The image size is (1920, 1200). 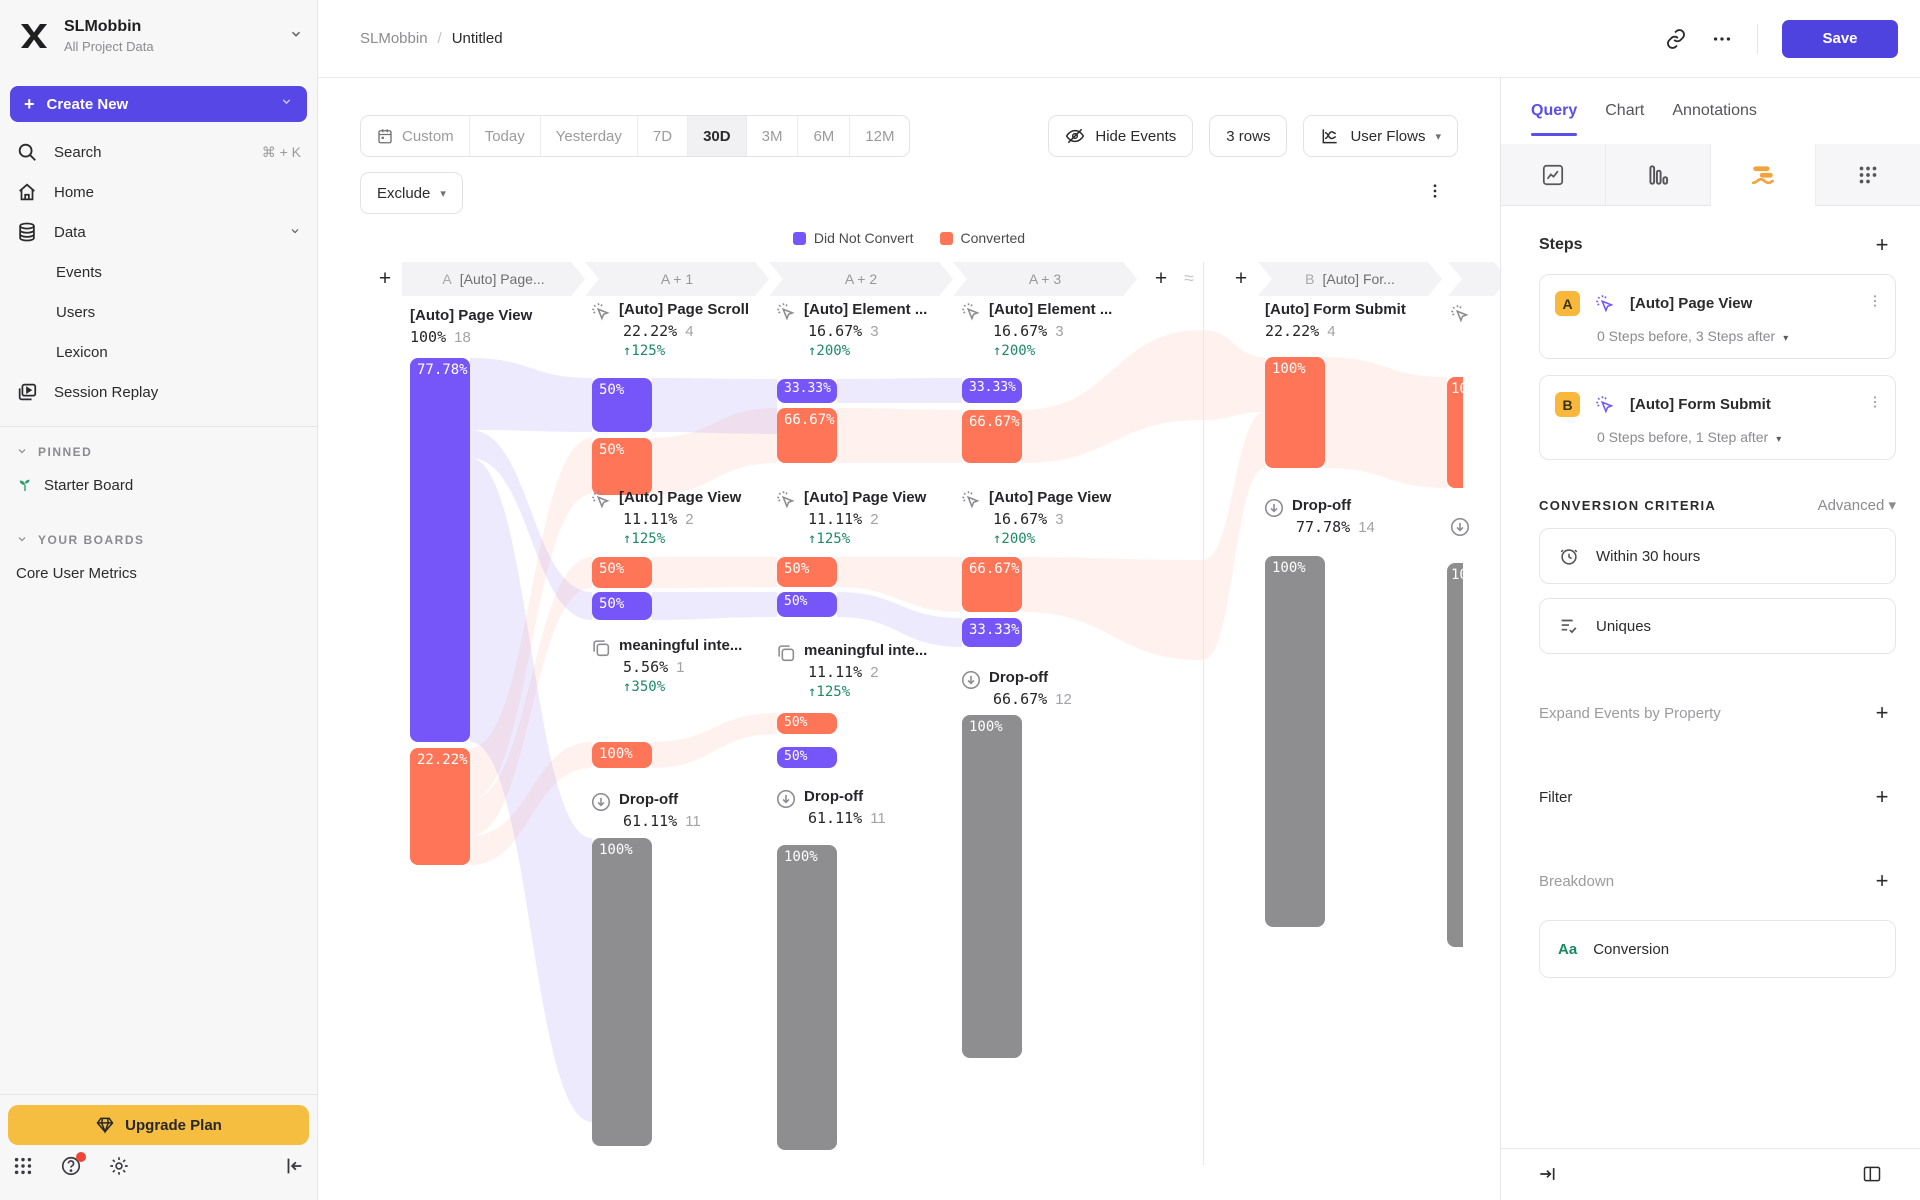 What do you see at coordinates (394, 38) in the screenshot?
I see `breadcrumb-parent: SLMobbin` at bounding box center [394, 38].